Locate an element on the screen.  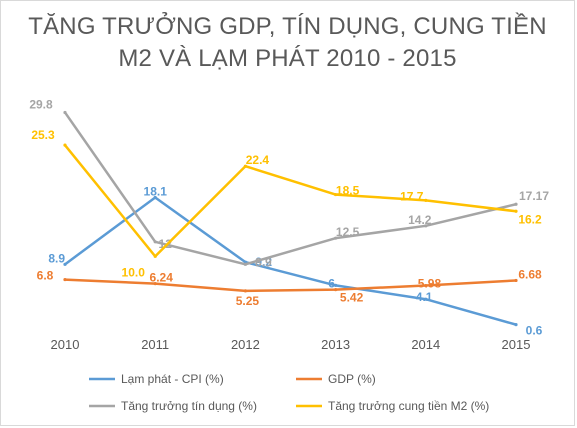
data-point-3-2013 is located at coordinates (336, 238).